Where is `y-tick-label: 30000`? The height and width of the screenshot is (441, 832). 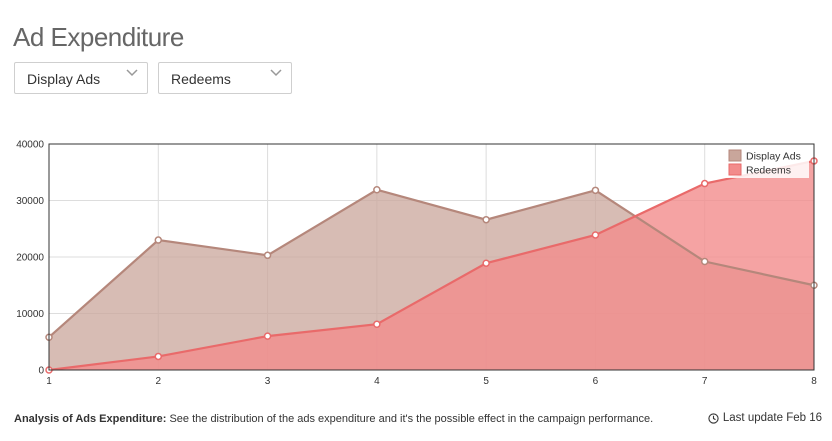 y-tick-label: 30000 is located at coordinates (30, 201).